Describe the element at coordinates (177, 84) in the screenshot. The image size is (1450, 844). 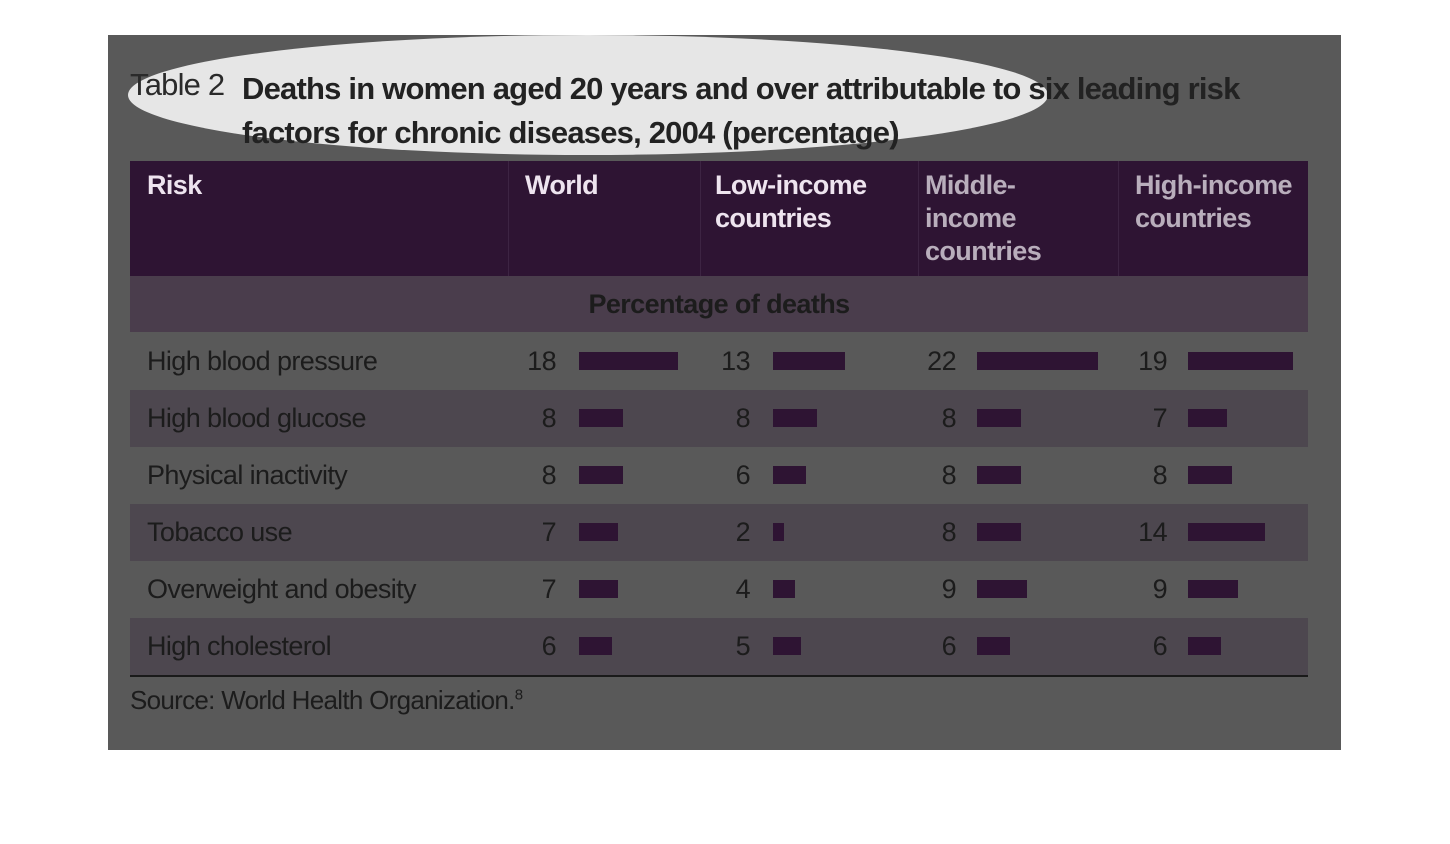
I see `table-label: Table 2` at that location.